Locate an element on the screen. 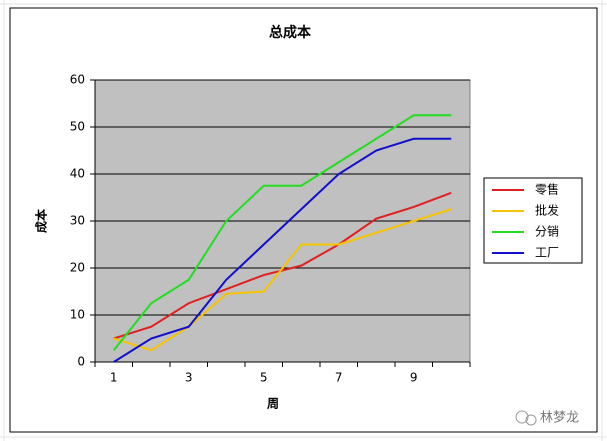 The image size is (607, 441). legend-label: 工厂 is located at coordinates (547, 253).